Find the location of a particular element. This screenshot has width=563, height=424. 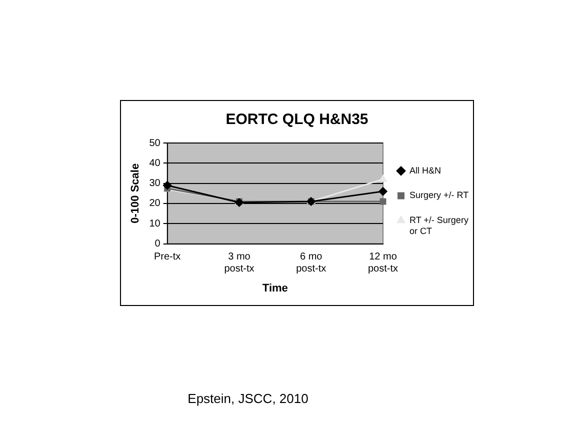

legend-label: Surgery +/- RT is located at coordinates (440, 195).